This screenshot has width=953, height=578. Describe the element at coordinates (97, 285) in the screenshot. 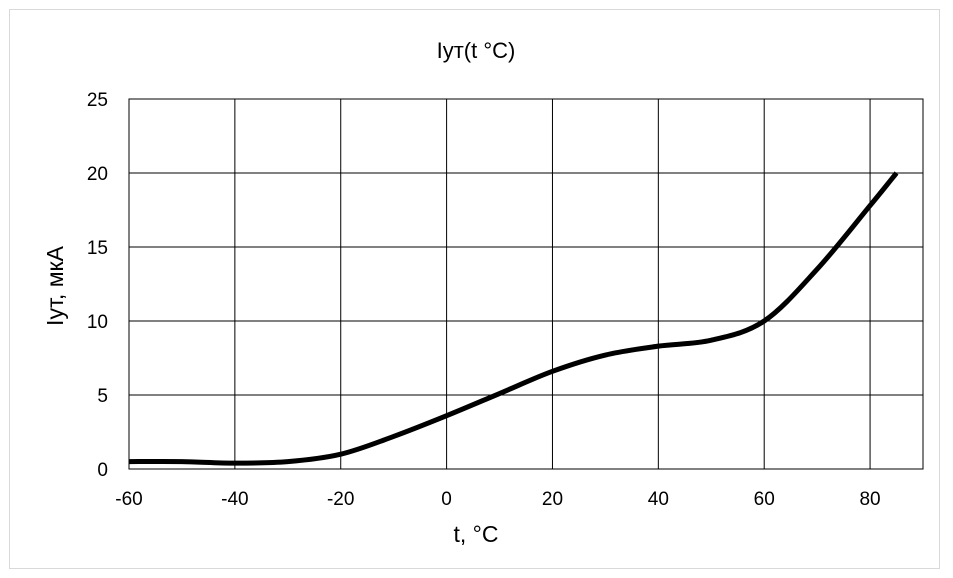

I see `y-tick-labels: 0 5 10 15 20 25` at that location.